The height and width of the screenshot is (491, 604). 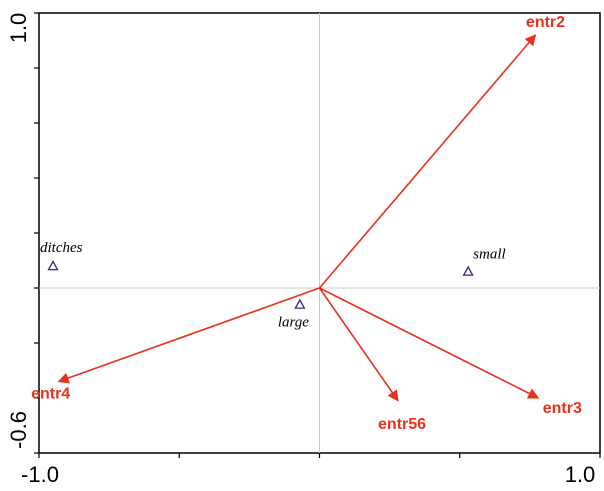 I want to click on arrow-entr4, so click(x=188, y=335).